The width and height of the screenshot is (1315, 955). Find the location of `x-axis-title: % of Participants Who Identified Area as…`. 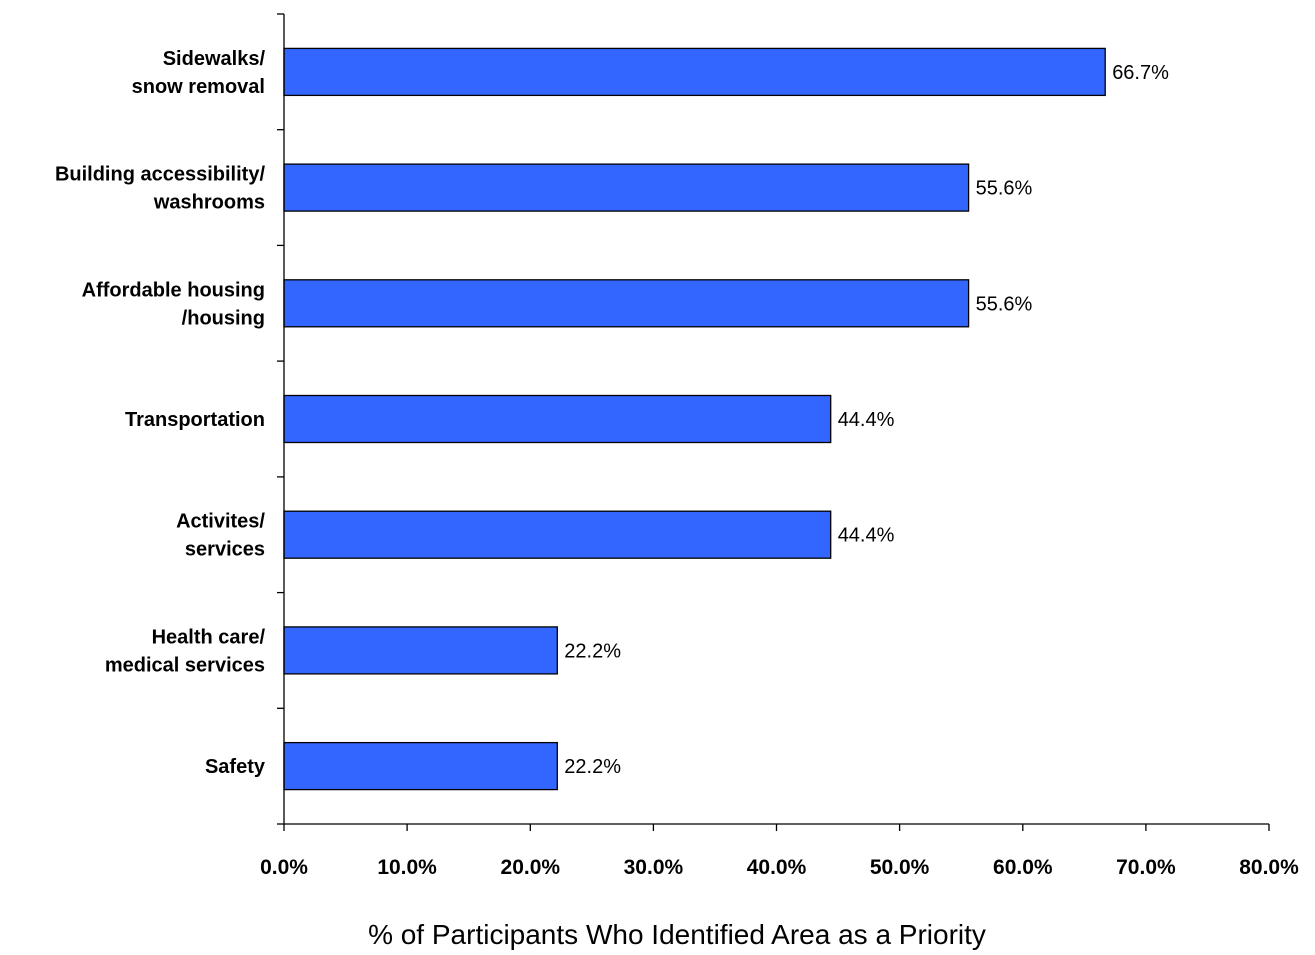

x-axis-title: % of Participants Who Identified Area as… is located at coordinates (677, 934).